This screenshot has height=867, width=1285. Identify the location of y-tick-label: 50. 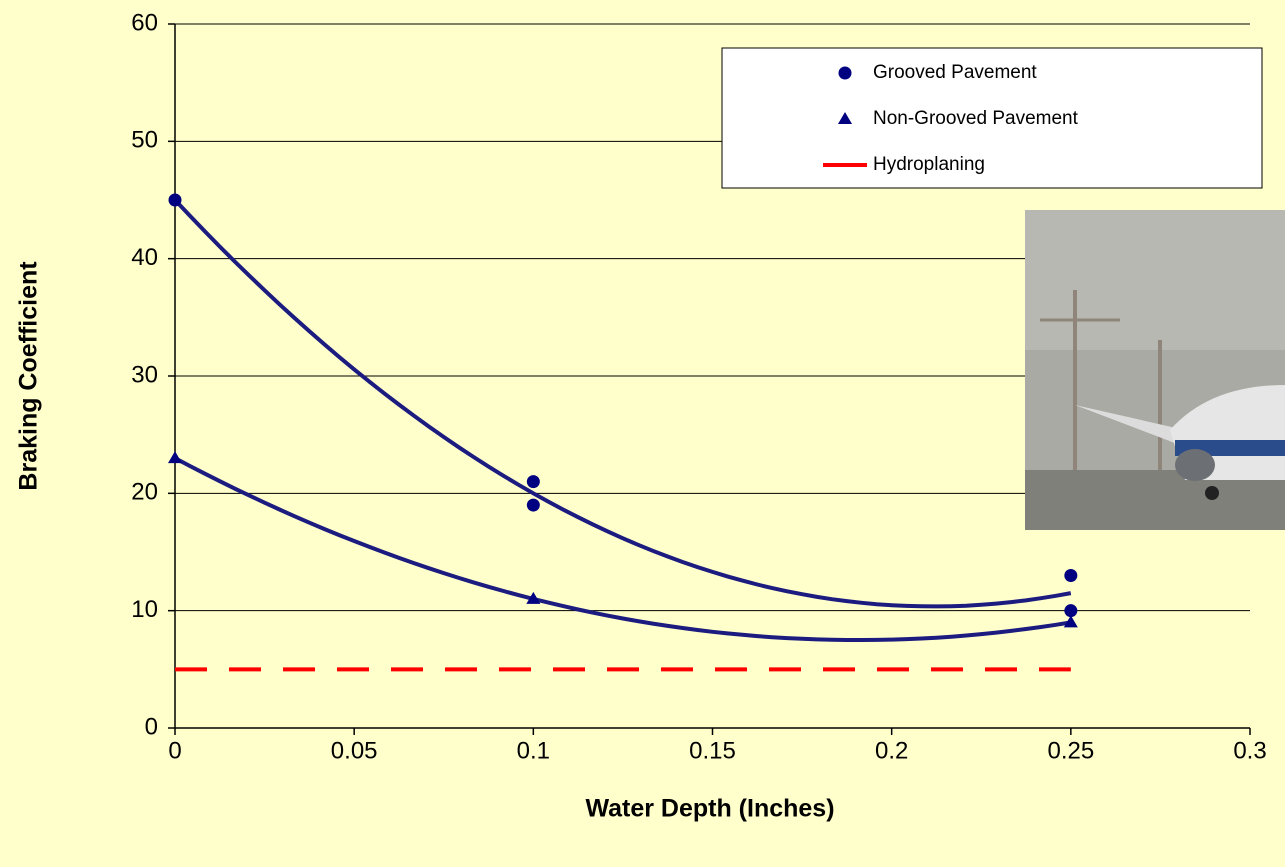
(144, 140).